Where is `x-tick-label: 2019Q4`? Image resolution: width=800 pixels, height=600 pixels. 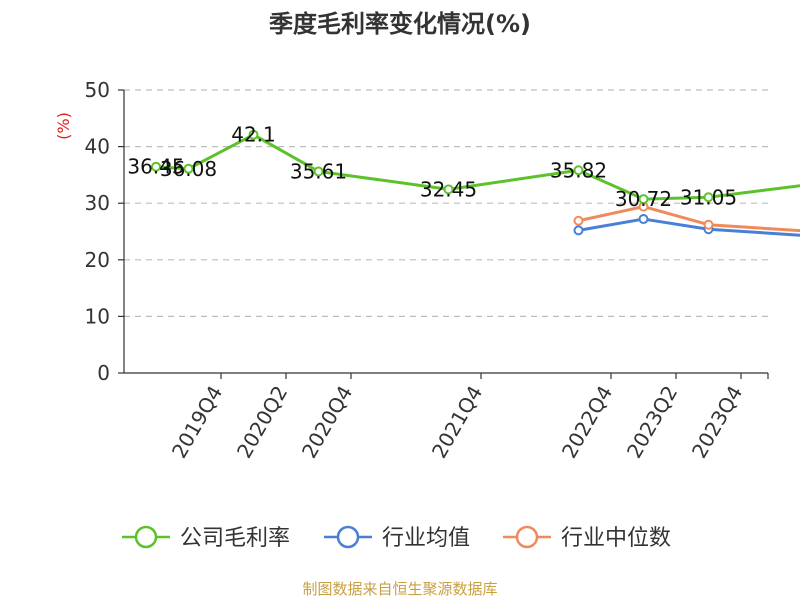
x-tick-label: 2019Q4 is located at coordinates (197, 422).